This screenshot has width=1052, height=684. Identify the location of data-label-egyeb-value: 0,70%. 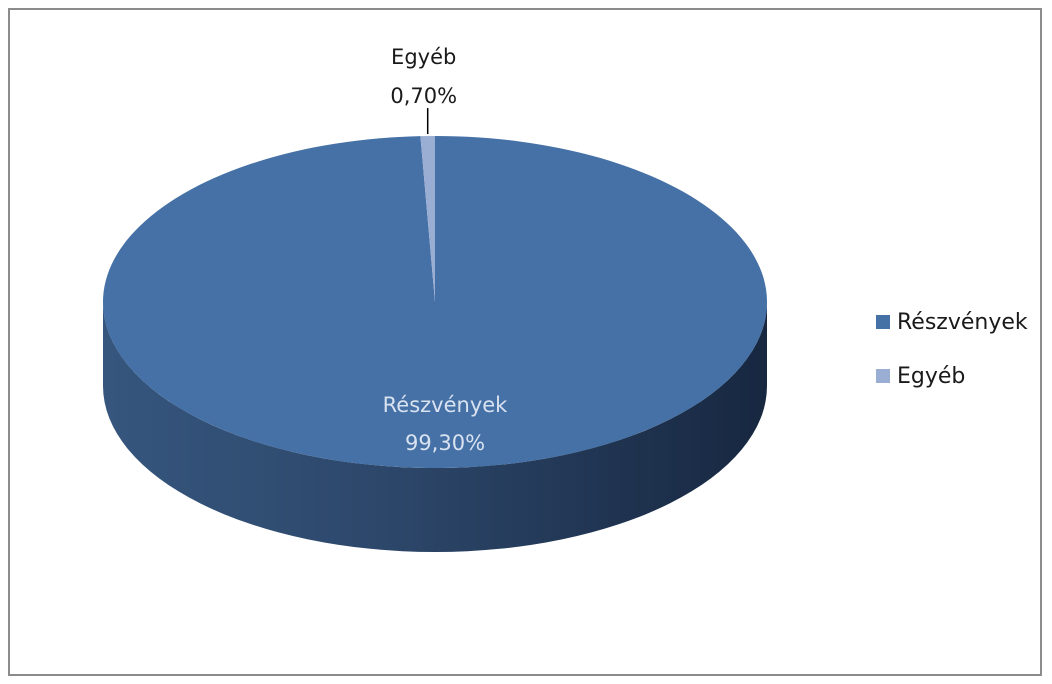
(423, 96).